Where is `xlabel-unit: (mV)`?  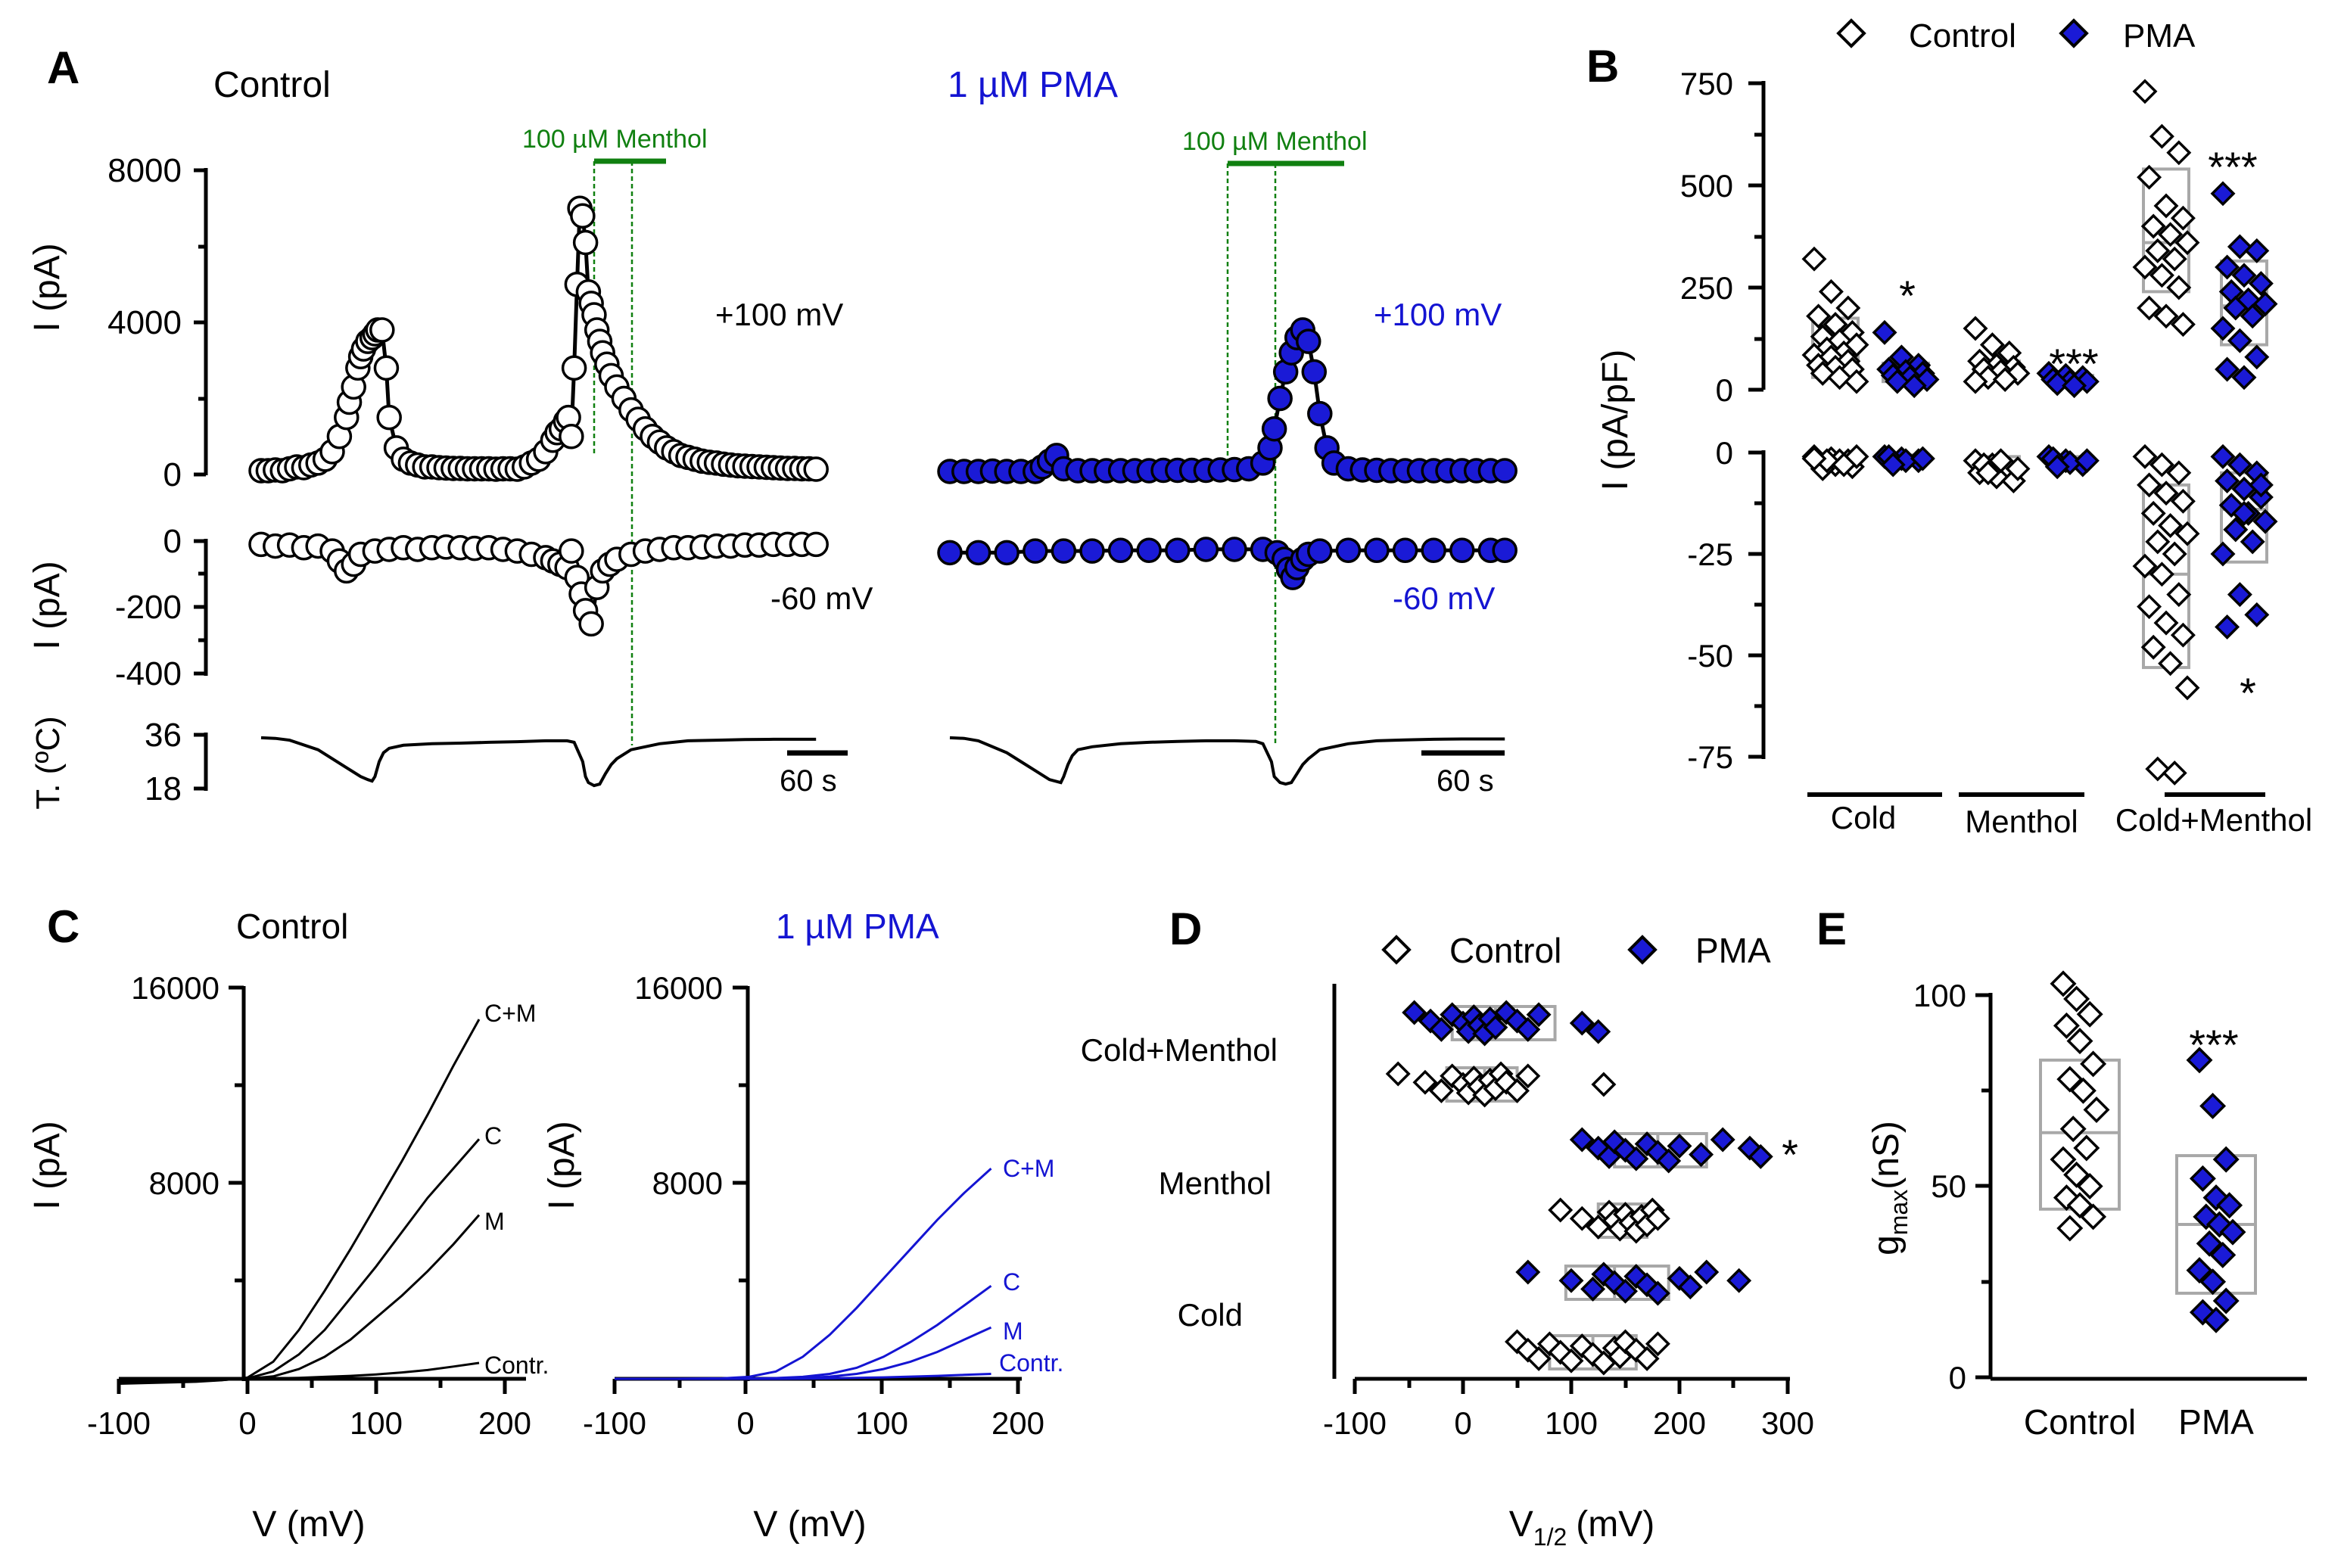 xlabel-unit: (mV) is located at coordinates (1615, 1524).